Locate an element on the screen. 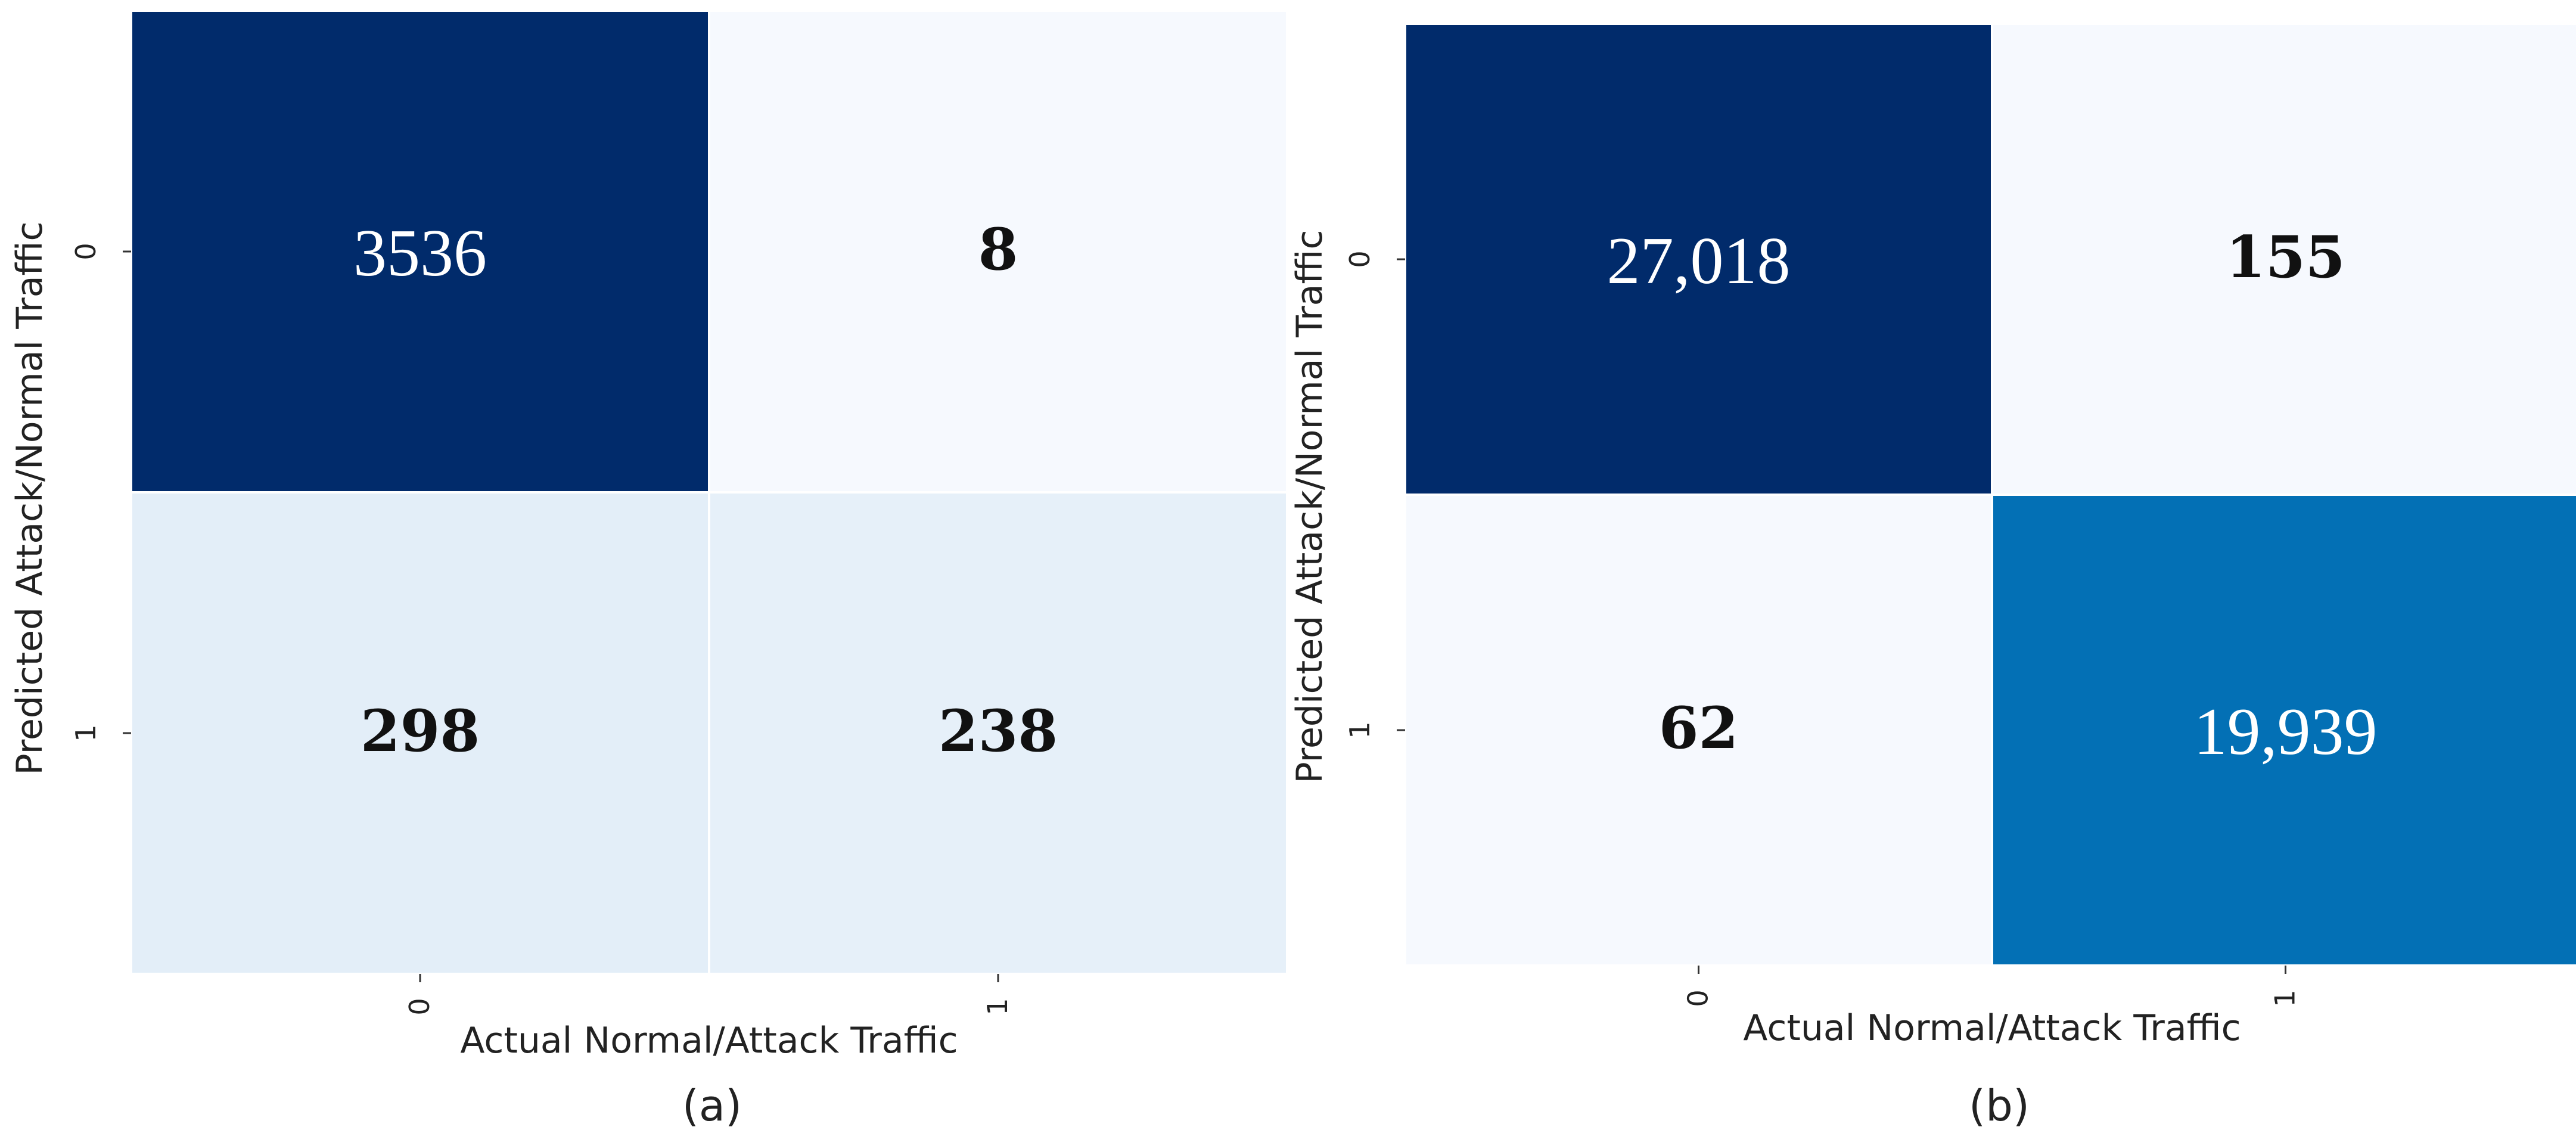 The height and width of the screenshot is (1139, 2576). cell-value-label: 19,939 is located at coordinates (2286, 732).